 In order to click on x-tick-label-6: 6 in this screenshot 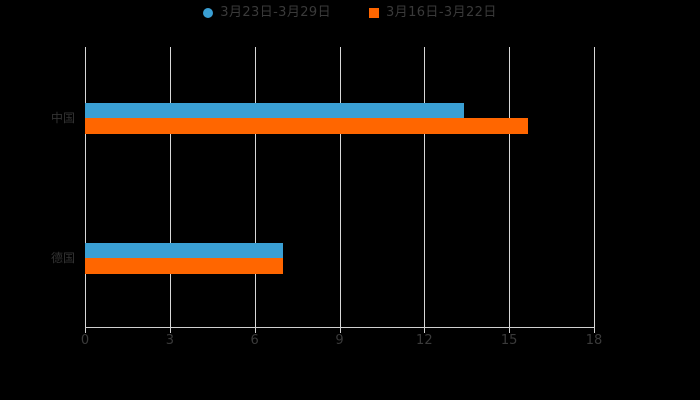, I will do `click(254, 340)`.